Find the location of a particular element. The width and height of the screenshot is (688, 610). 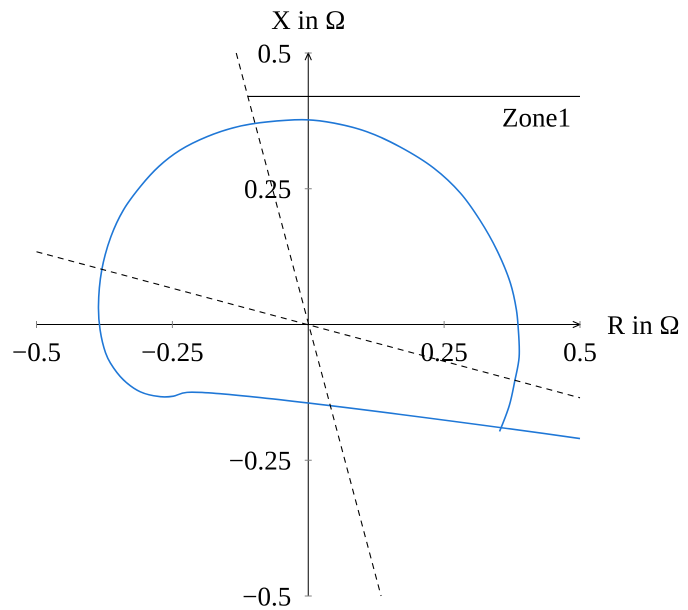

x-tick-label: −0.5 is located at coordinates (36, 351).